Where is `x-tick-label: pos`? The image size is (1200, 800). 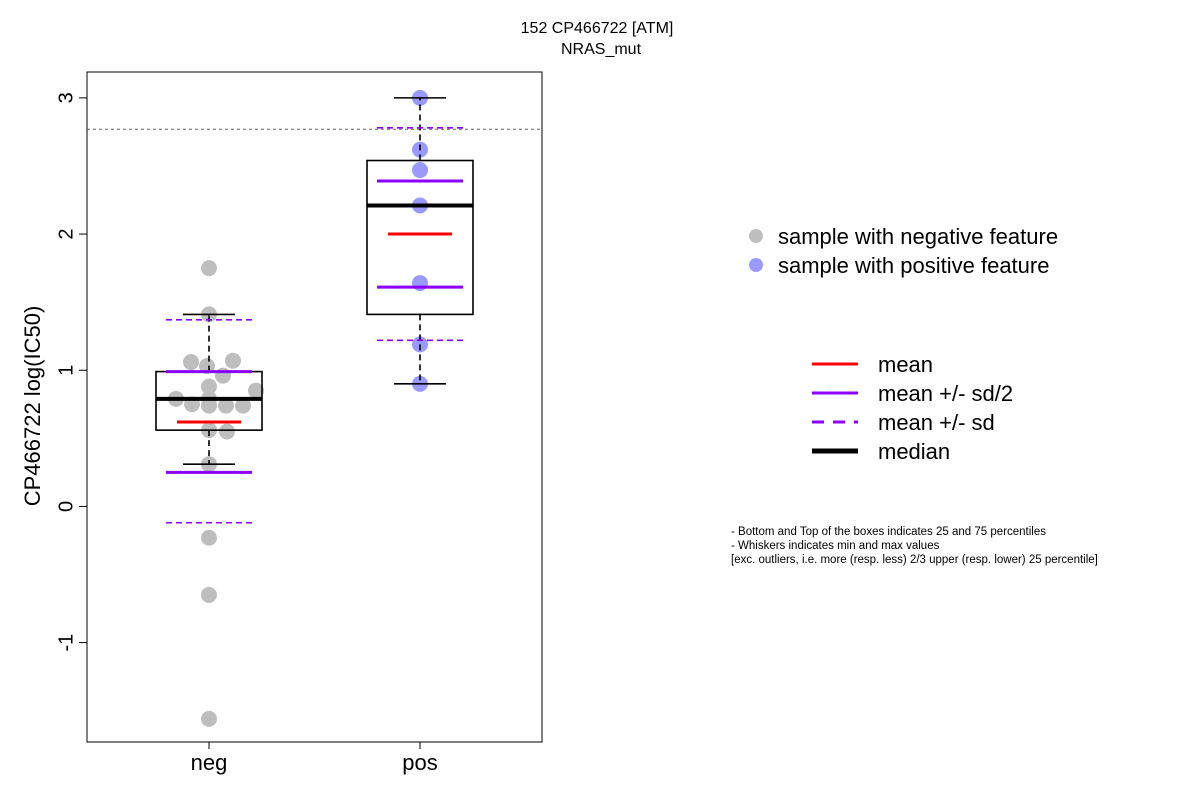 x-tick-label: pos is located at coordinates (419, 762).